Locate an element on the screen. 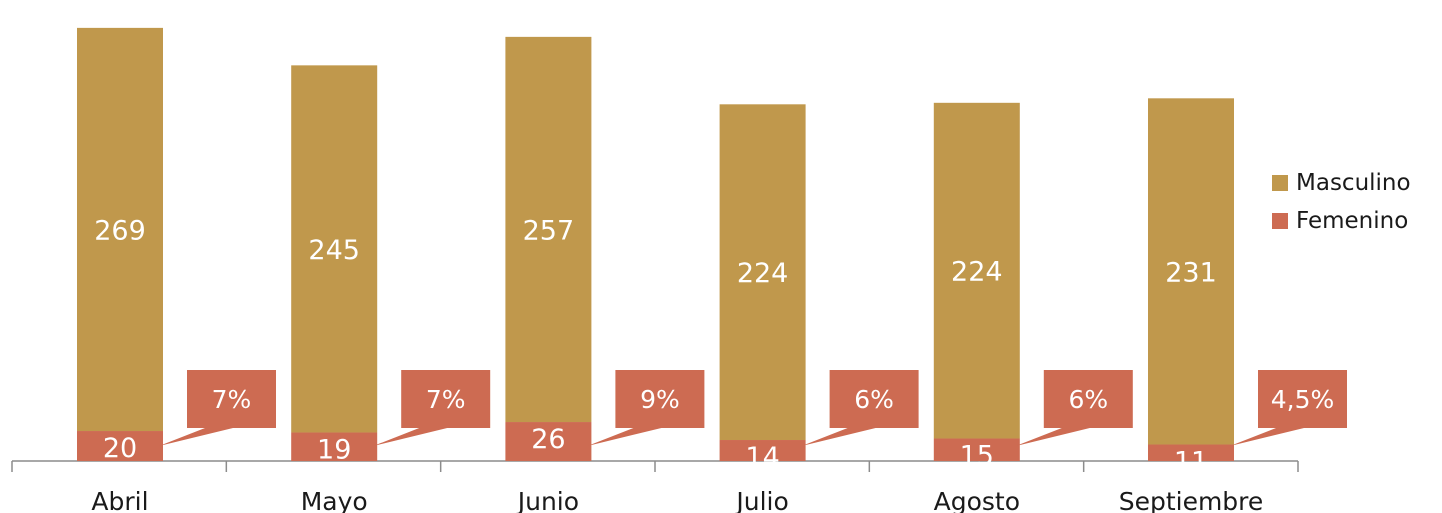 The image size is (1442, 513). data-label-femenino: 19 is located at coordinates (334, 450).